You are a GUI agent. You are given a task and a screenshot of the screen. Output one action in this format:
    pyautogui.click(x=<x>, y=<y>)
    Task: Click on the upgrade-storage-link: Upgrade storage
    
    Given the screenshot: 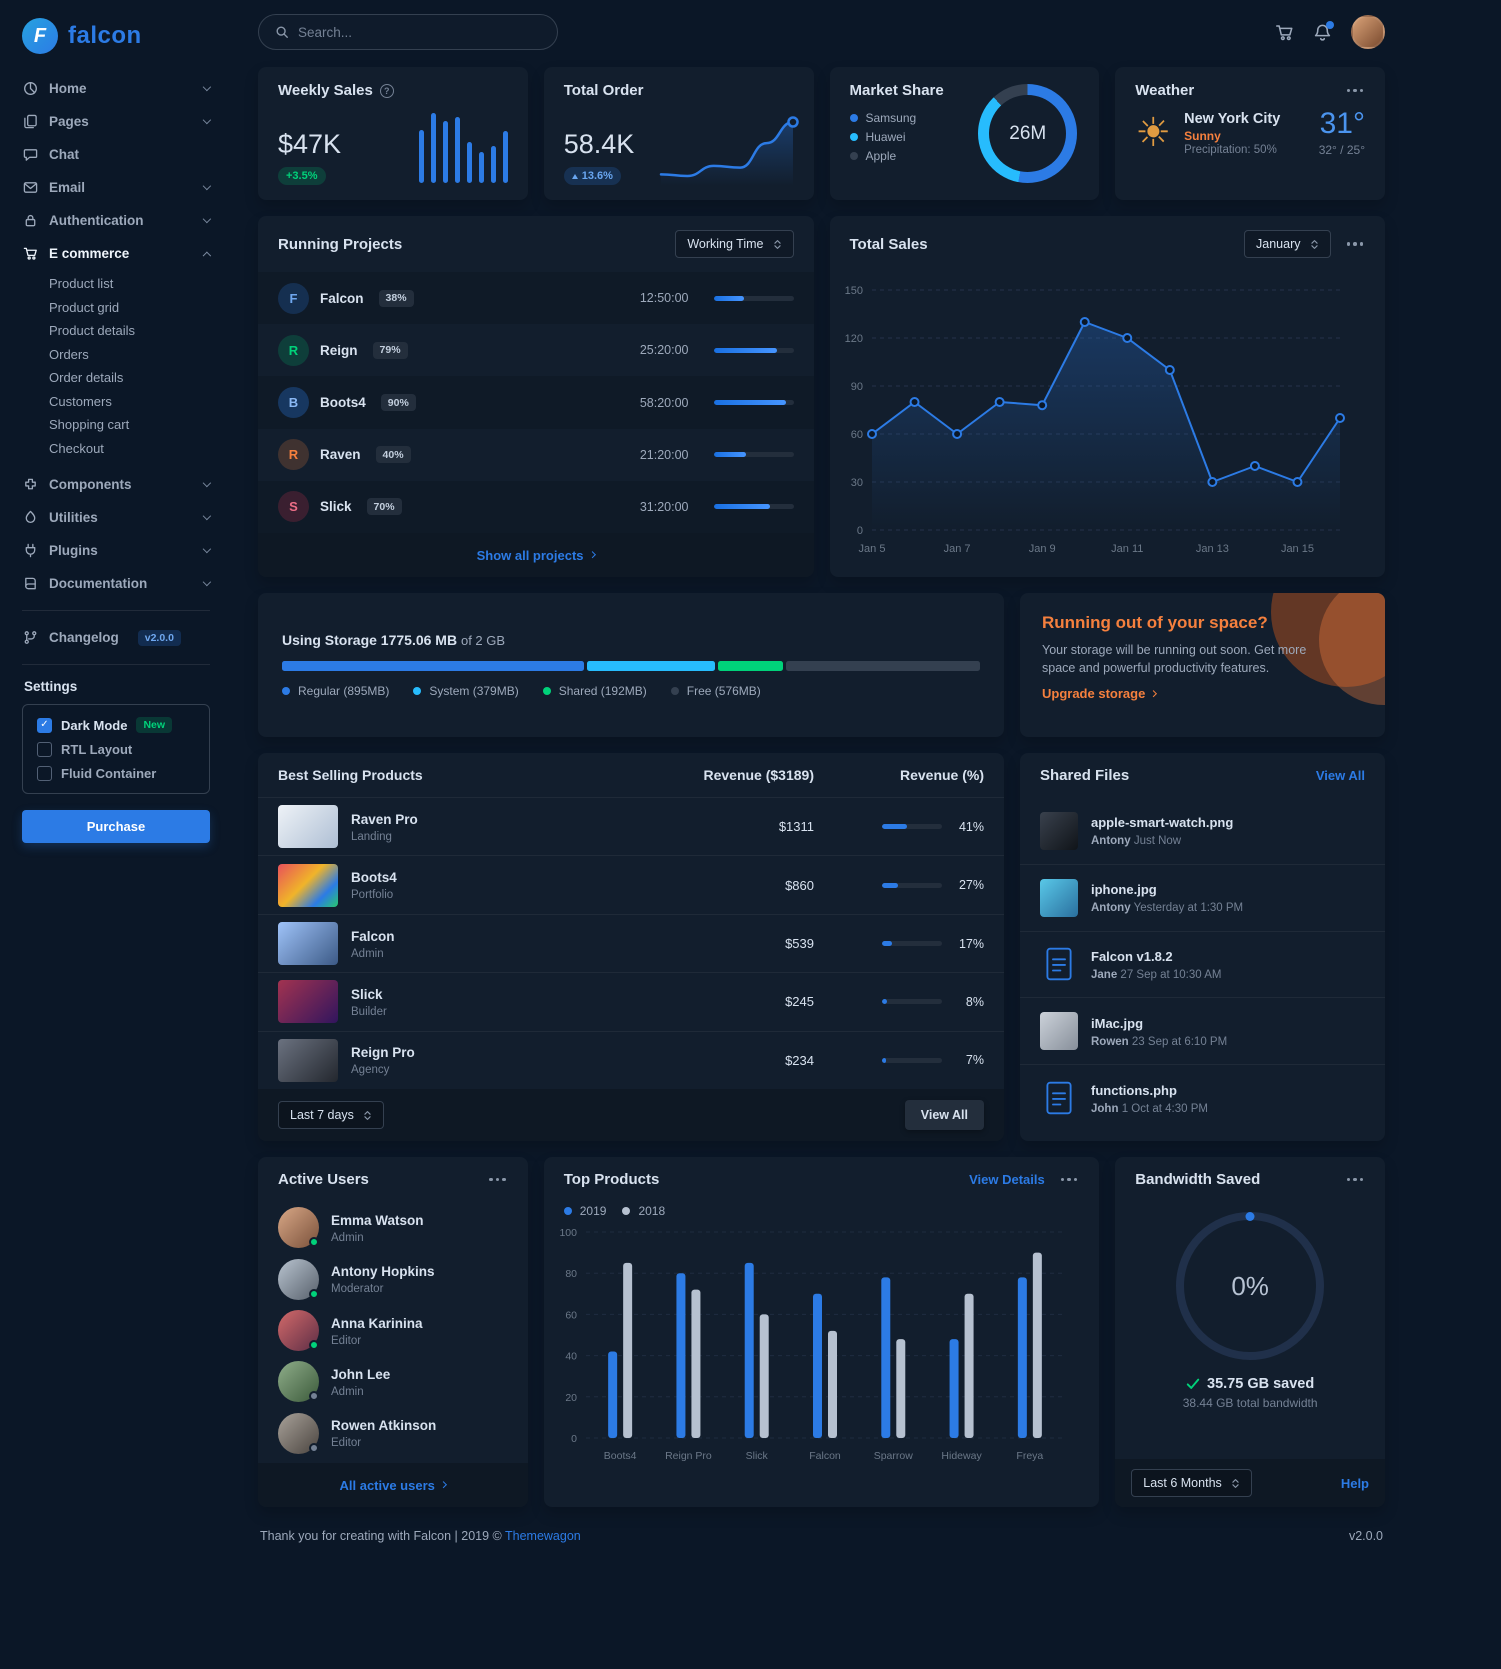 What is the action you would take?
    pyautogui.click(x=1100, y=693)
    